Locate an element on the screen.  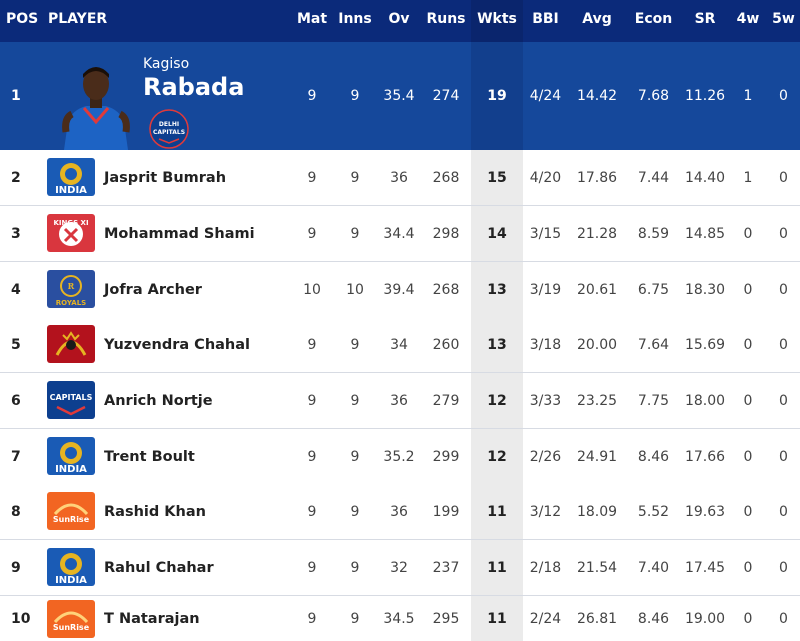
row-econ: 8.59 is located at coordinates (653, 233).